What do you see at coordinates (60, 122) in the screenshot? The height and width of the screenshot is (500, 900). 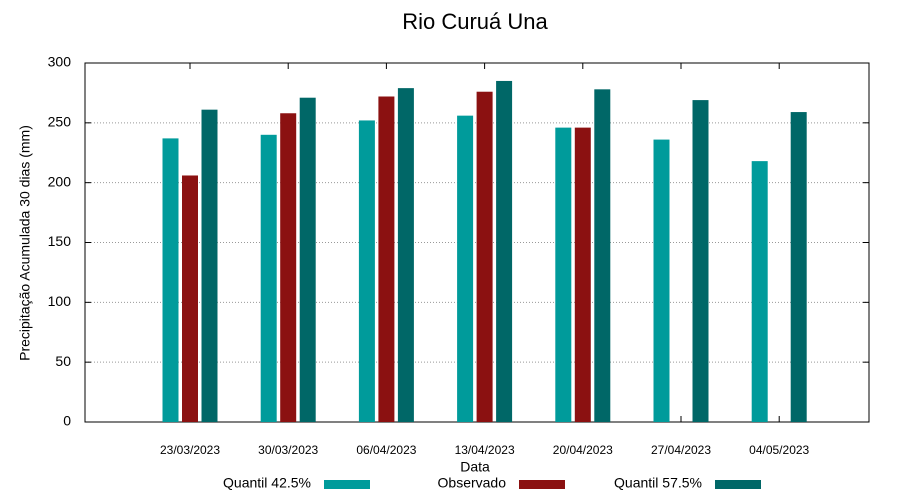 I see `y-tick-label: 250` at bounding box center [60, 122].